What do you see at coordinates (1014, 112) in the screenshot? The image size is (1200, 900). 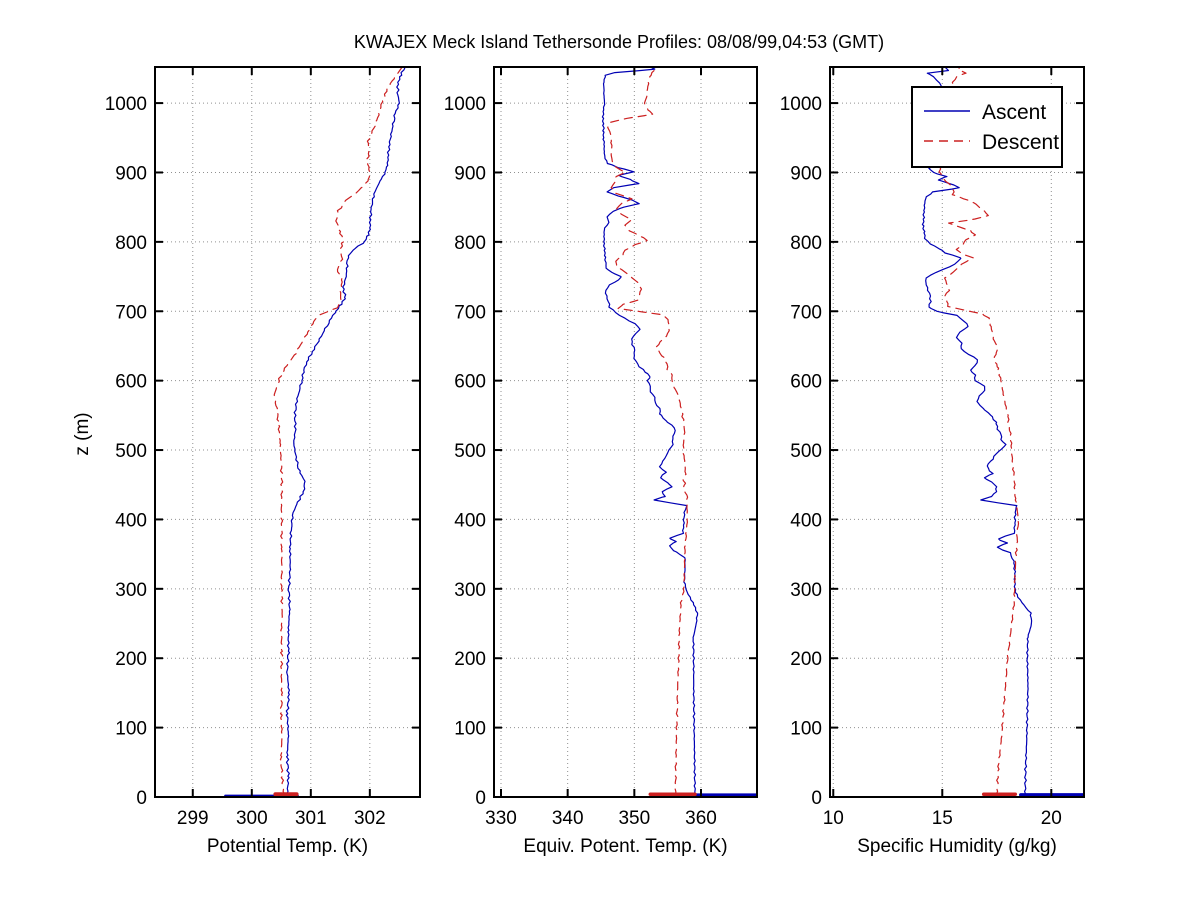 I see `legend-ascent-label: Ascent` at bounding box center [1014, 112].